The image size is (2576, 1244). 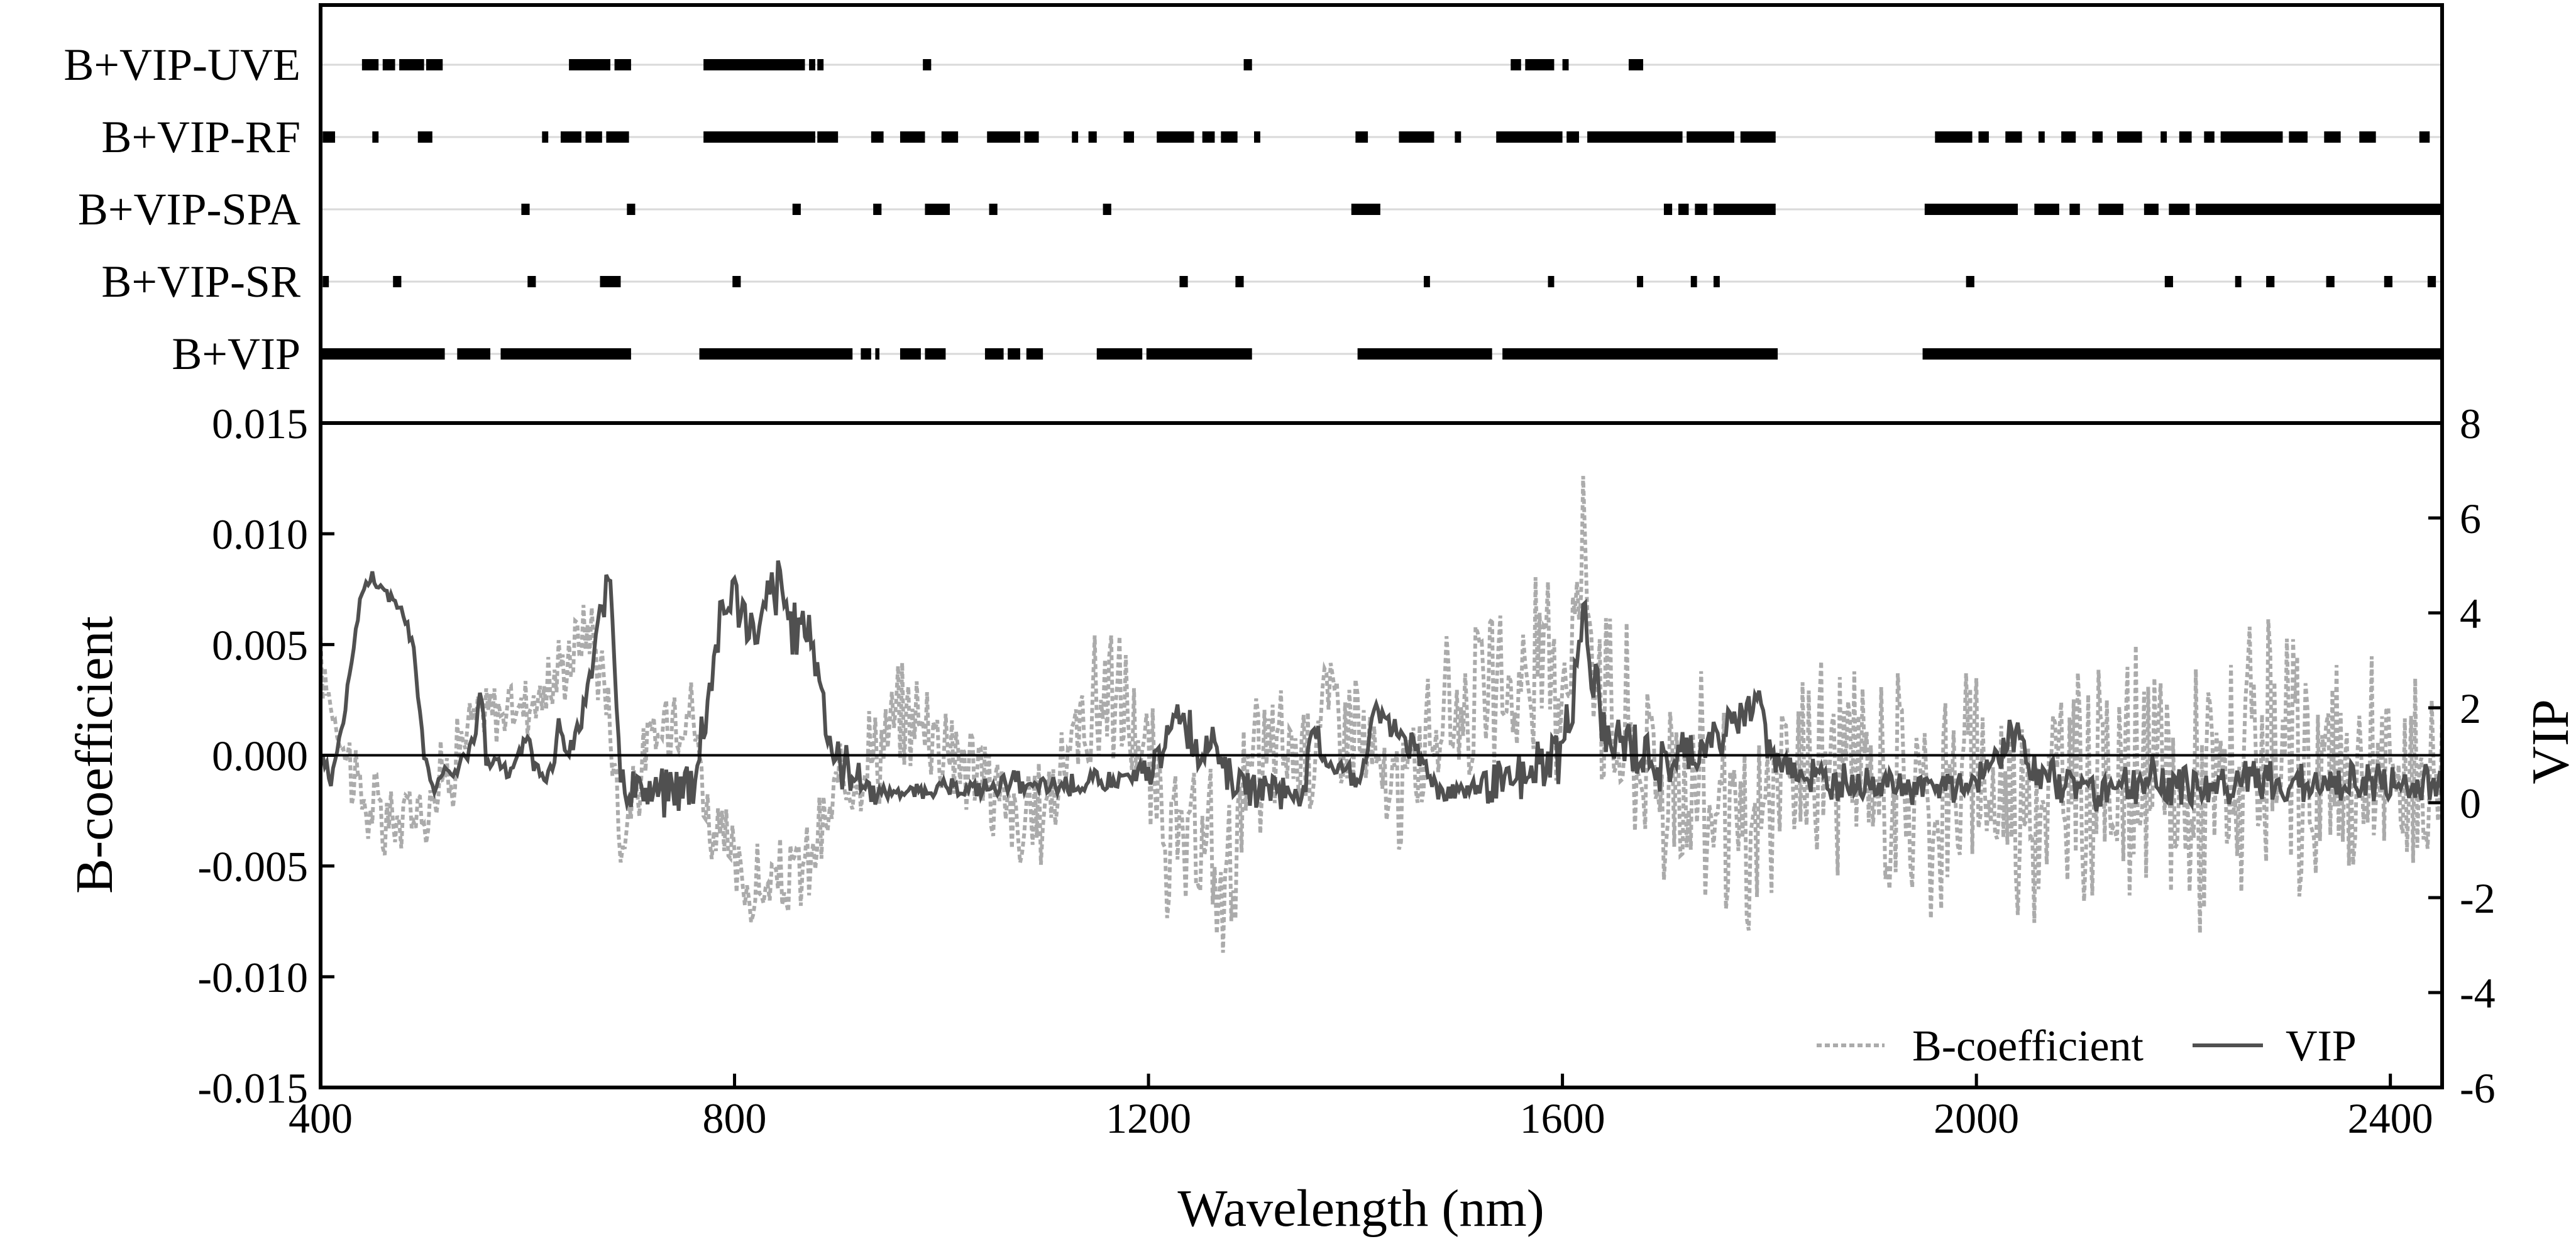 What do you see at coordinates (2321, 1046) in the screenshot?
I see `legend-vip-label: VIP` at bounding box center [2321, 1046].